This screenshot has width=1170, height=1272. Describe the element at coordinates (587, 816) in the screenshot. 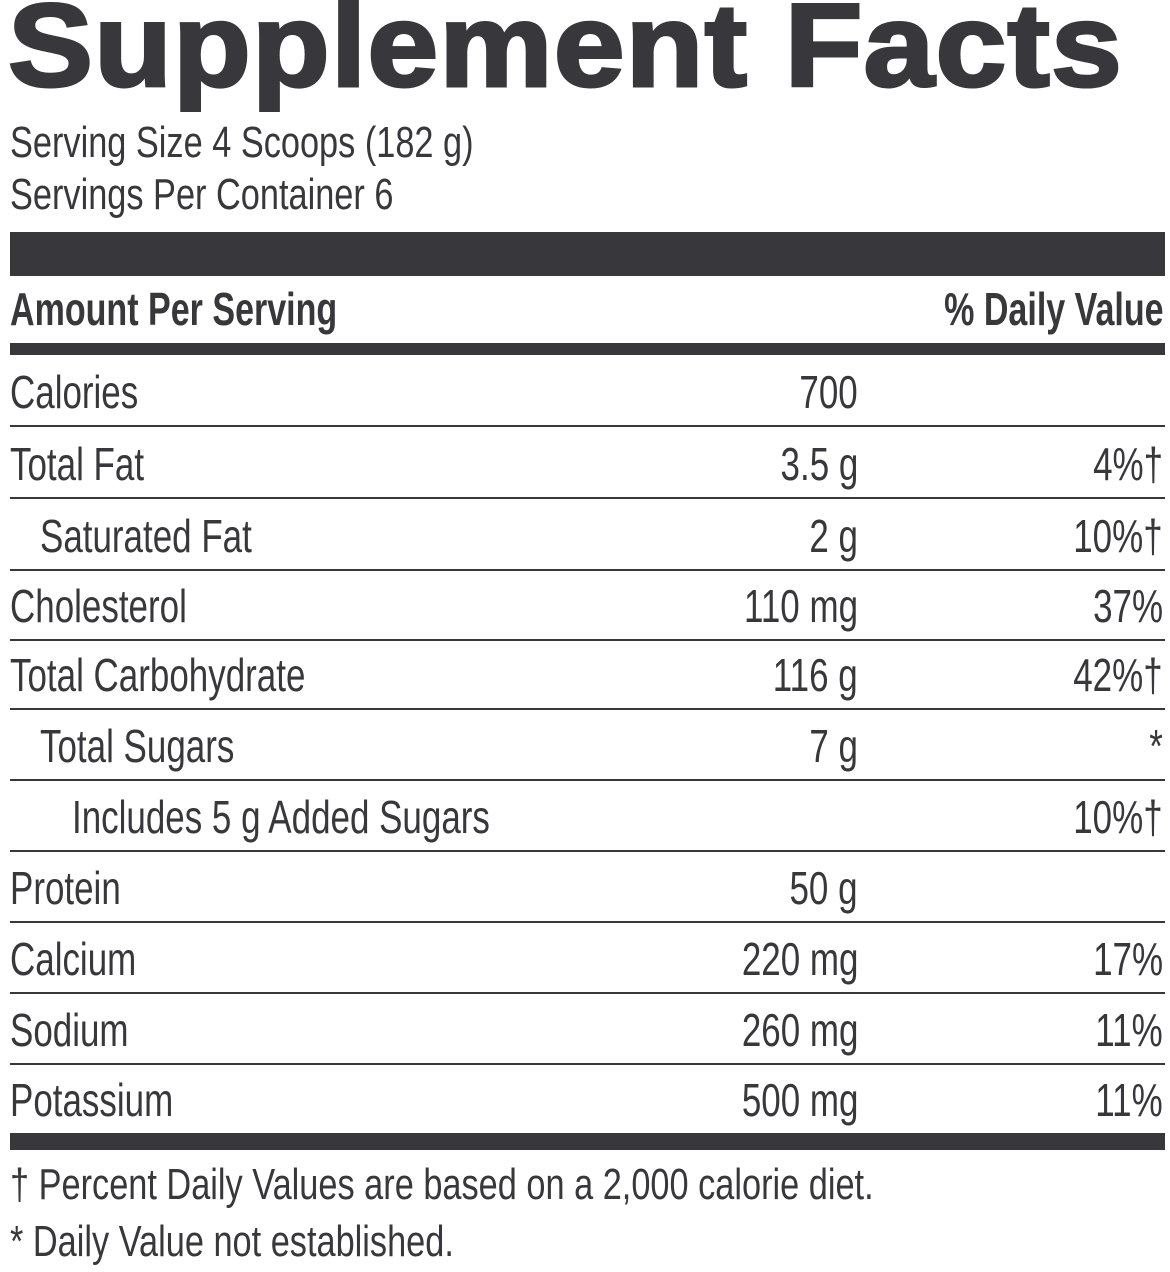

I see `table-row: Includes 5 g Added Sugars 10%†` at that location.